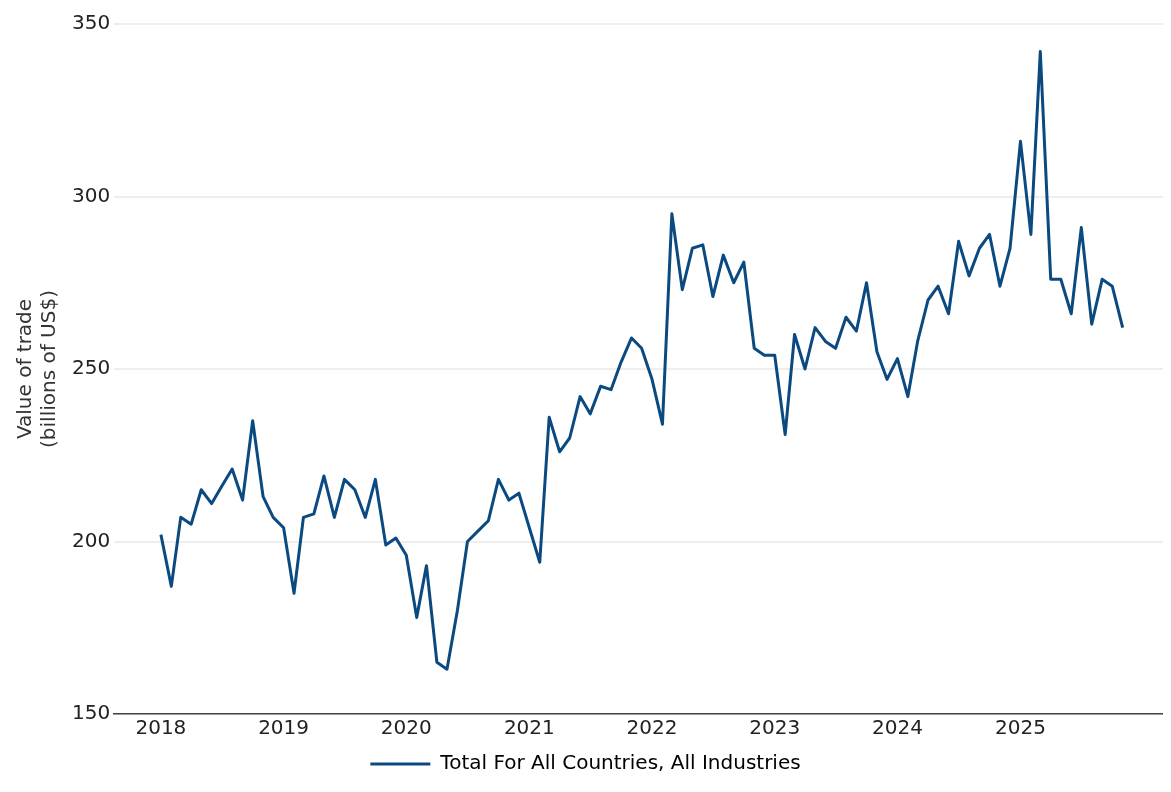 This screenshot has height=792, width=1171. I want to click on x-tick-label: 2022, so click(652, 727).